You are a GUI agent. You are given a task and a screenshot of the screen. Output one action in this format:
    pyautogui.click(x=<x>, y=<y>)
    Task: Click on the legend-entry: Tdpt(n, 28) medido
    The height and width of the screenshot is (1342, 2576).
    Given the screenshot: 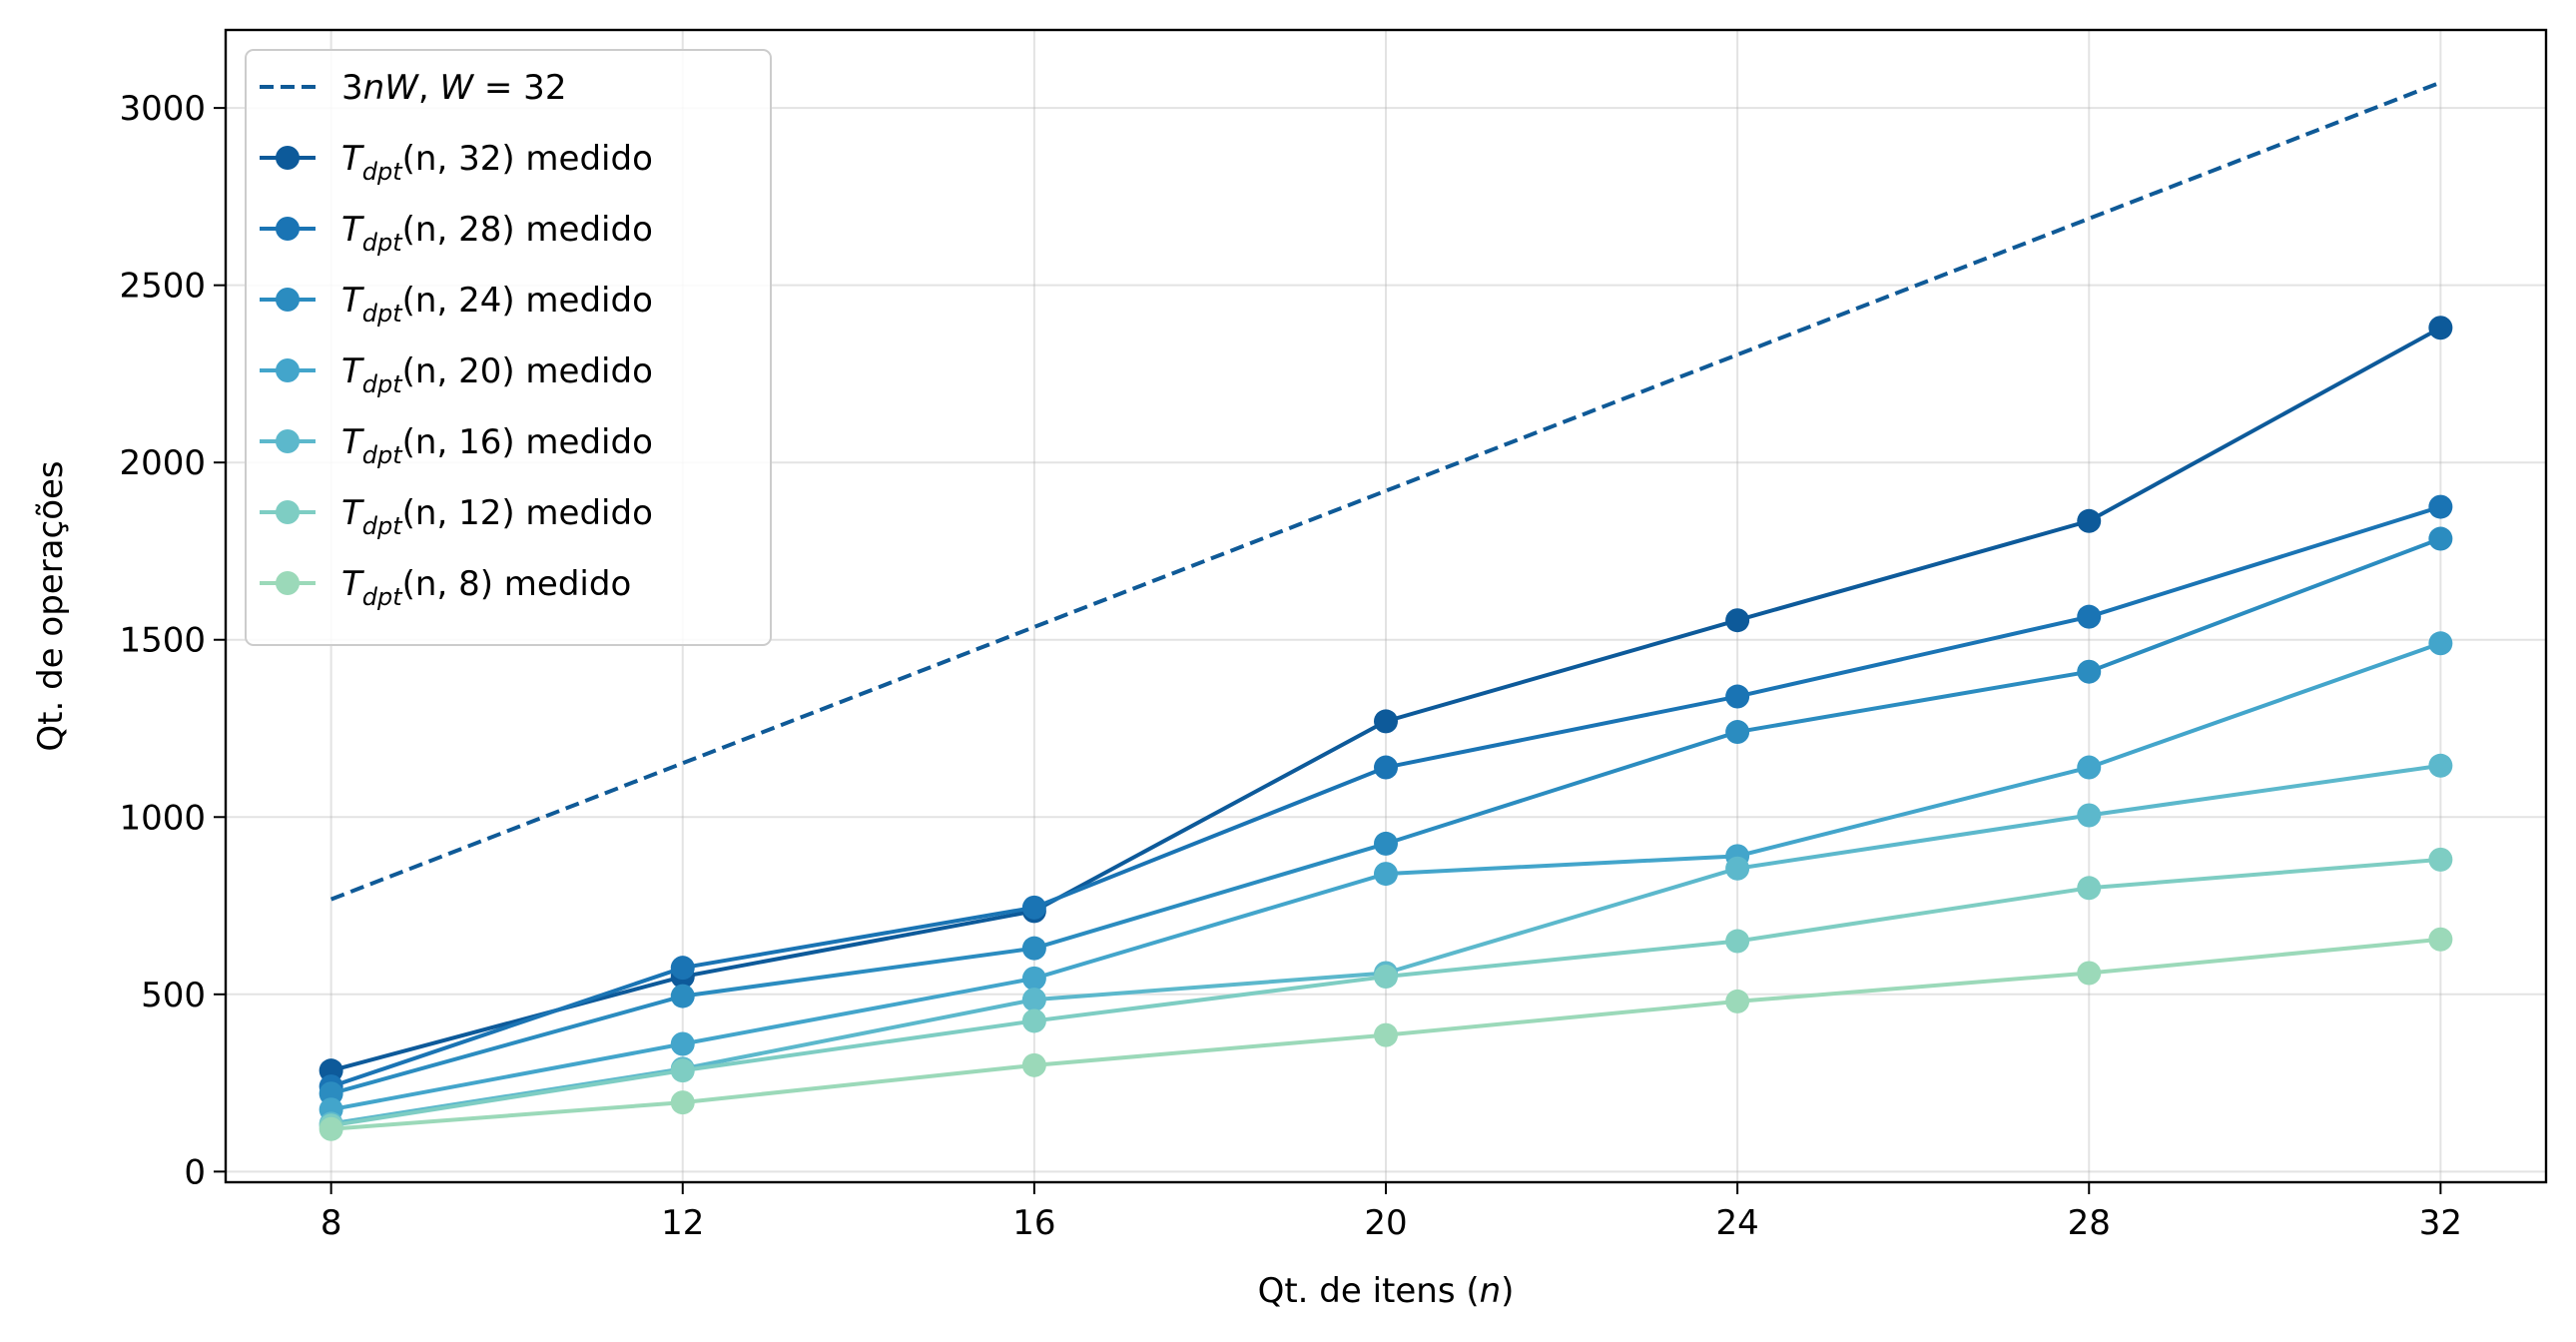 What is the action you would take?
    pyautogui.click(x=457, y=234)
    